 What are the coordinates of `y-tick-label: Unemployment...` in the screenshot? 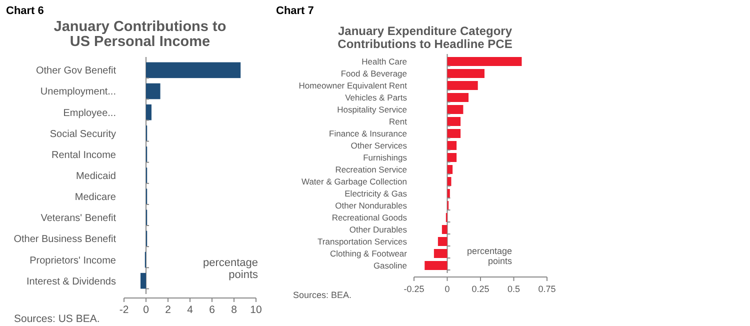 It's located at (78, 92).